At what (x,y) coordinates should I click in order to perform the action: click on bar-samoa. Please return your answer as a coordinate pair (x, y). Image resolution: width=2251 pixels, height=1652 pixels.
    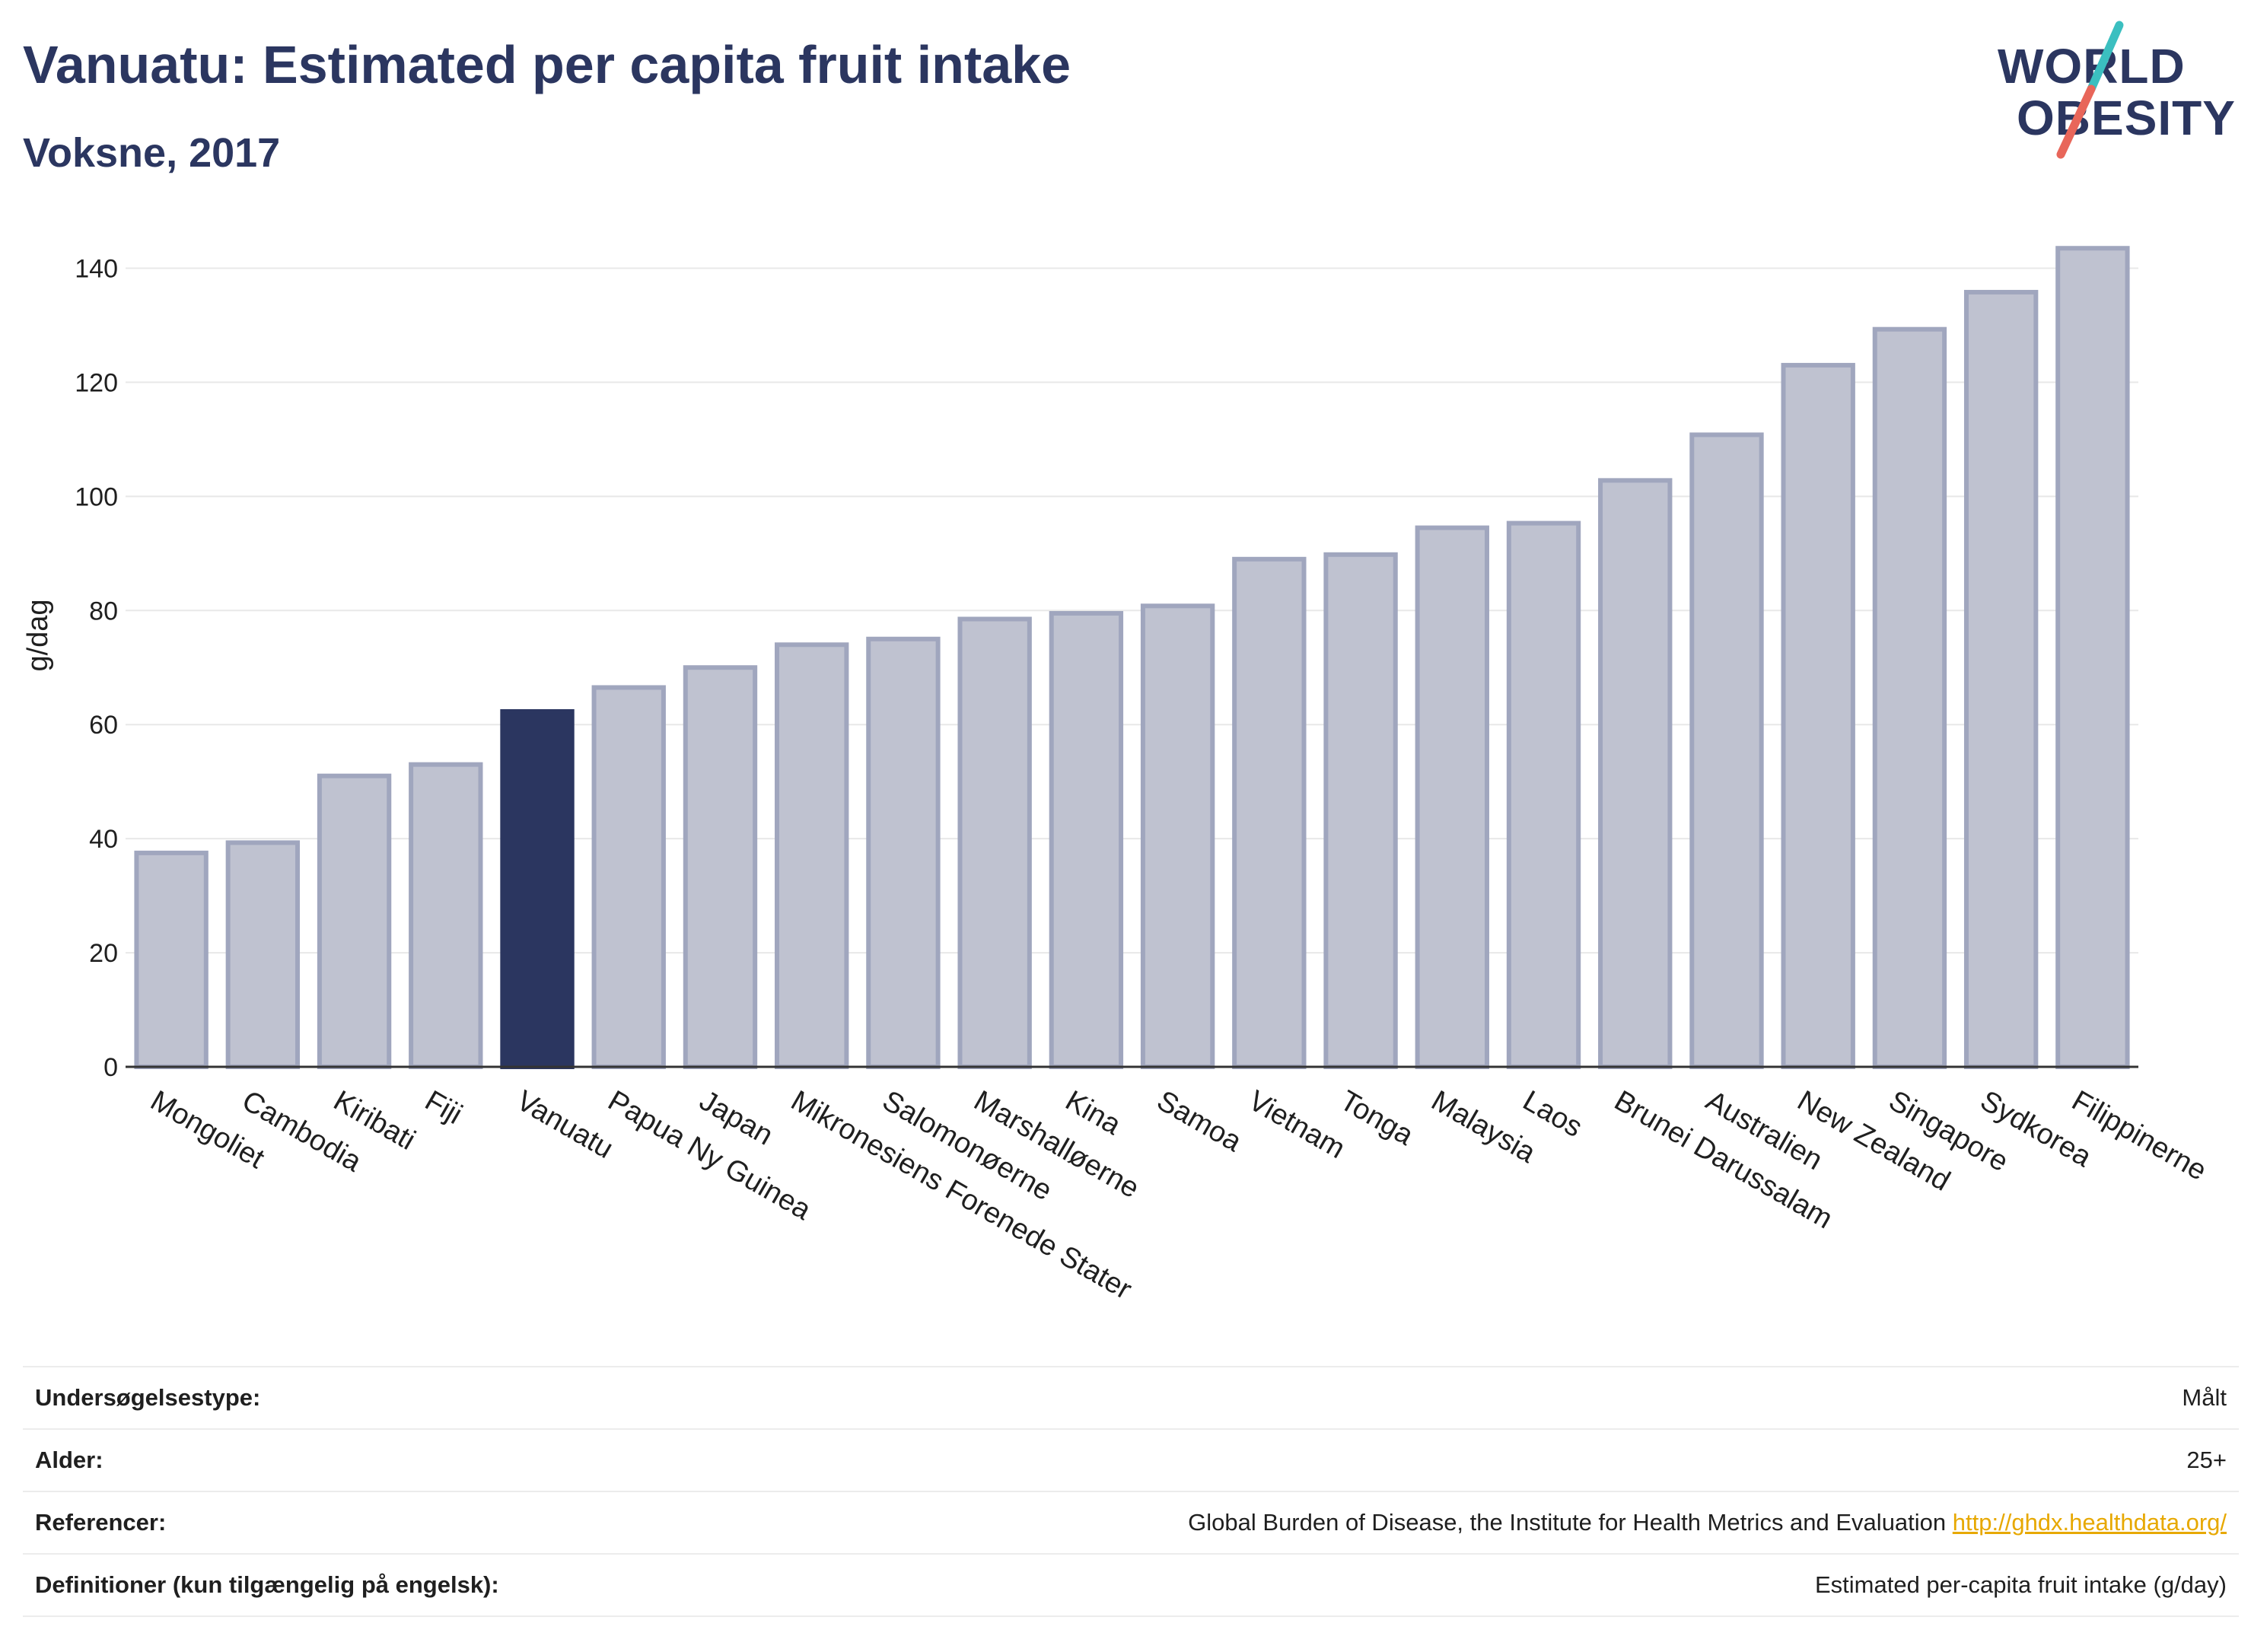
    Looking at the image, I should click on (1177, 836).